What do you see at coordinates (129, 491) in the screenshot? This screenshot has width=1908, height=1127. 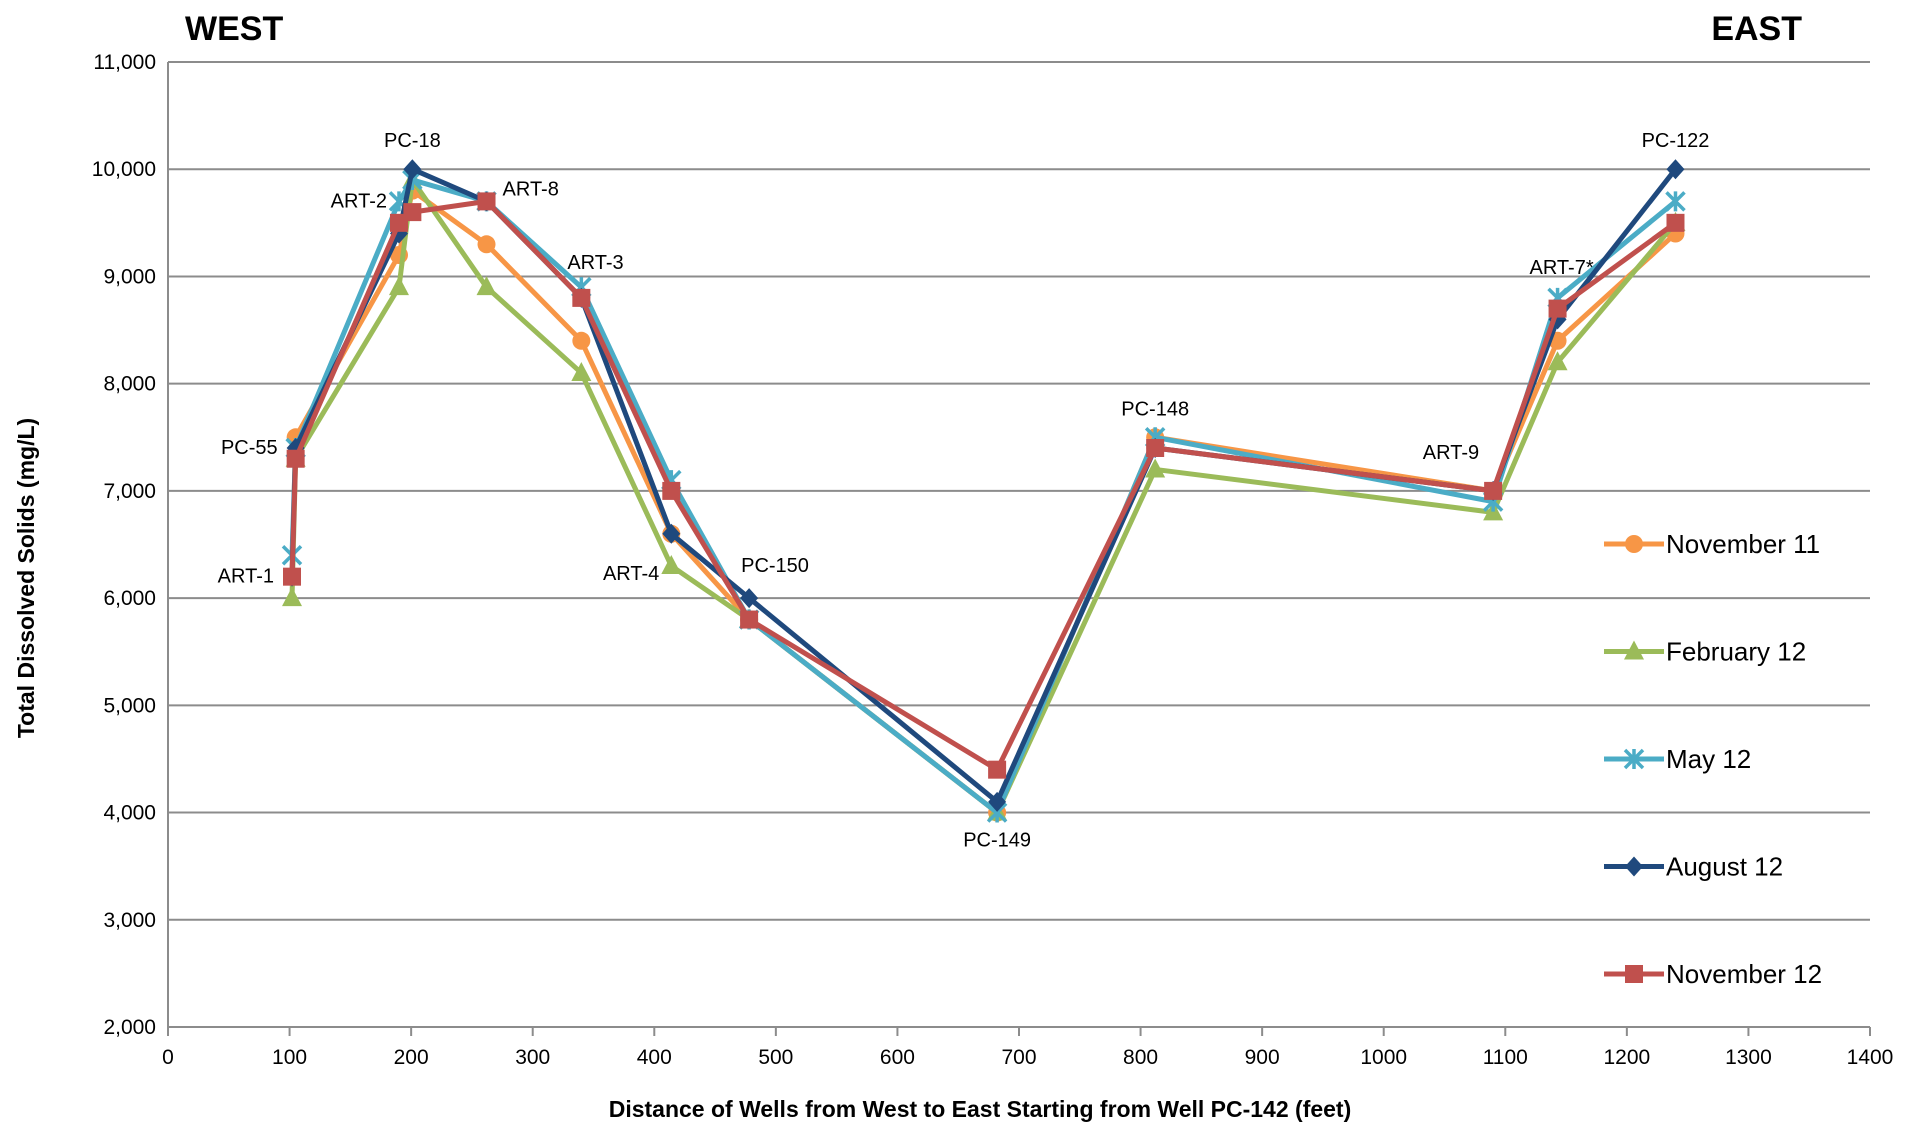 I see `y-tick-label: 7,000` at bounding box center [129, 491].